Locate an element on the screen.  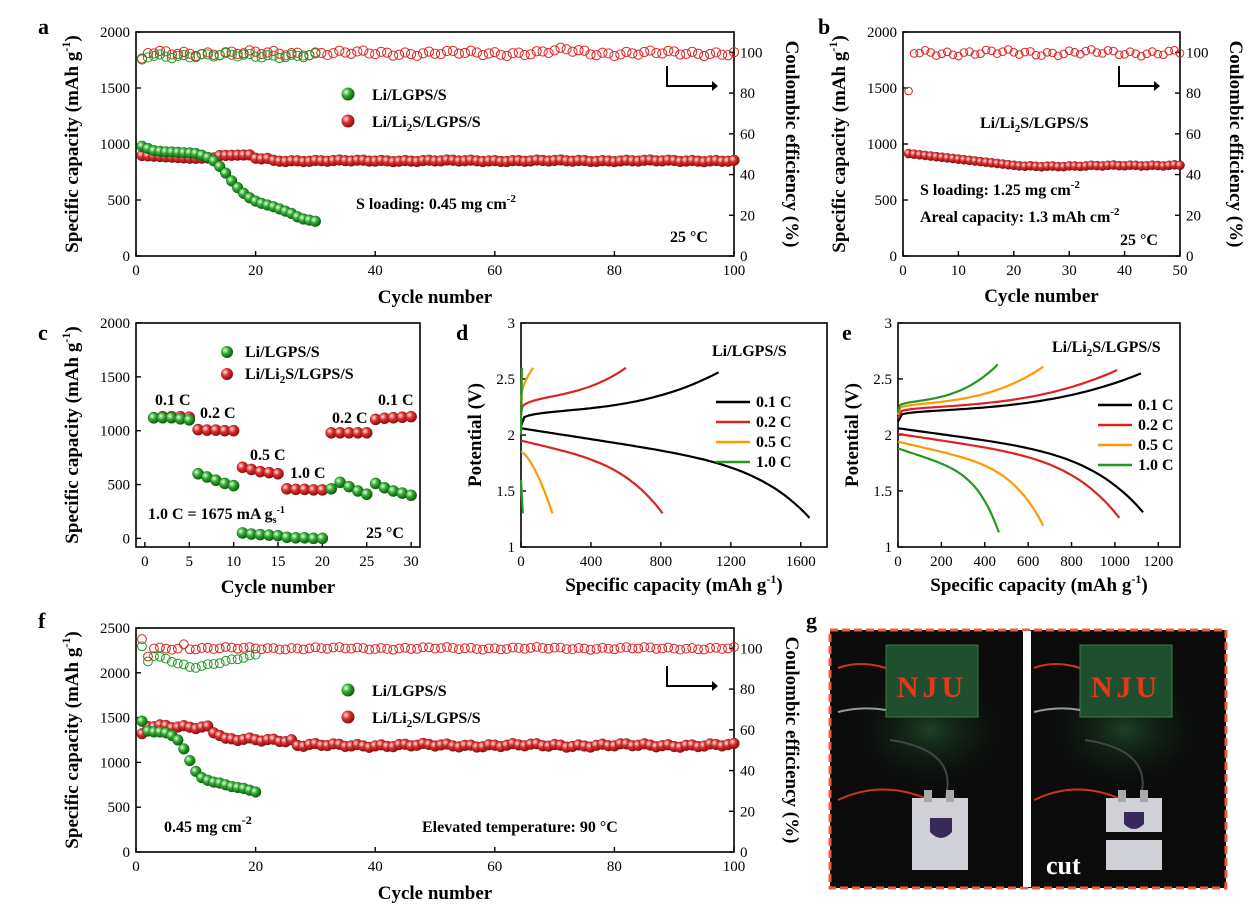
y-tick-label-d: 2.5 is located at coordinates (505, 380).